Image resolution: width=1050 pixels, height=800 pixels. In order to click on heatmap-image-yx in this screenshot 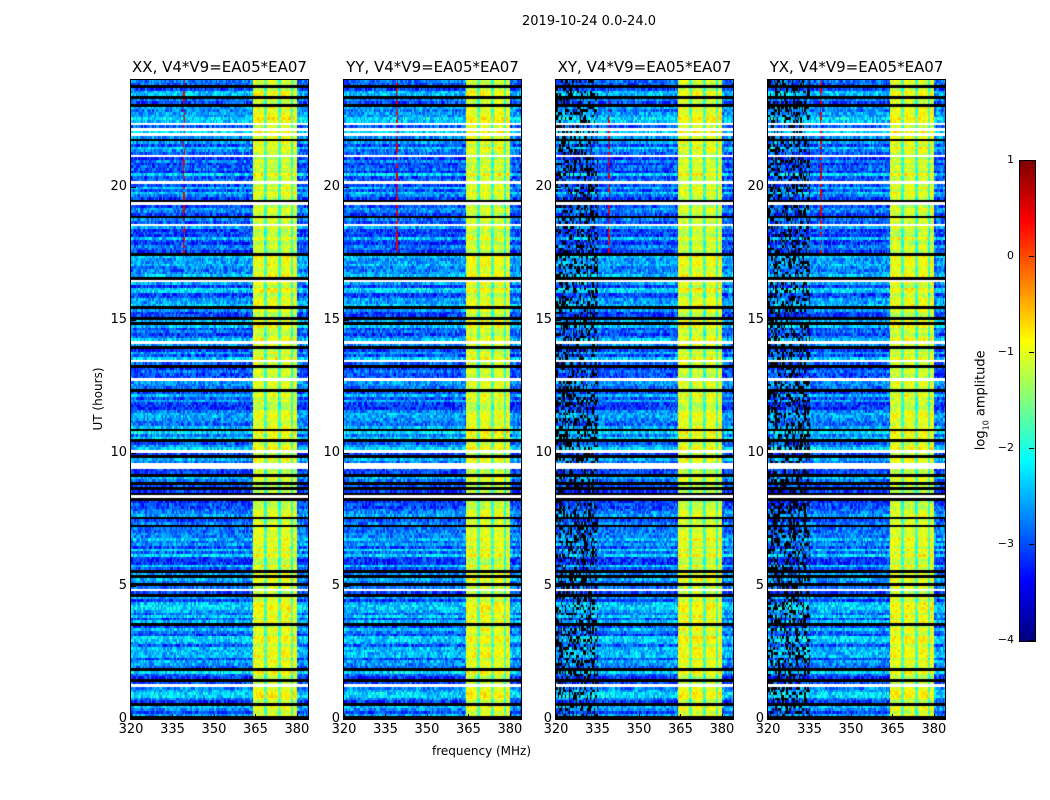, I will do `click(856, 399)`.